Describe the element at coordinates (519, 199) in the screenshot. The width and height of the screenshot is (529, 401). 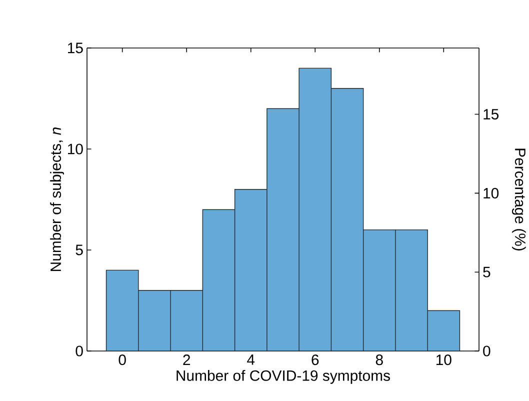
I see `y2-axis-title: Percentage (%)` at that location.